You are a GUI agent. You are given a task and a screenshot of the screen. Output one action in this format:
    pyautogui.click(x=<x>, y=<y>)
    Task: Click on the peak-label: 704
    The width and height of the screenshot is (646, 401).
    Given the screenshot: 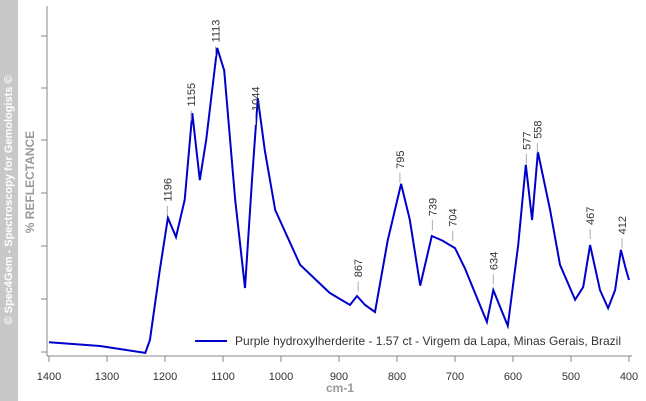 What is the action you would take?
    pyautogui.click(x=454, y=217)
    